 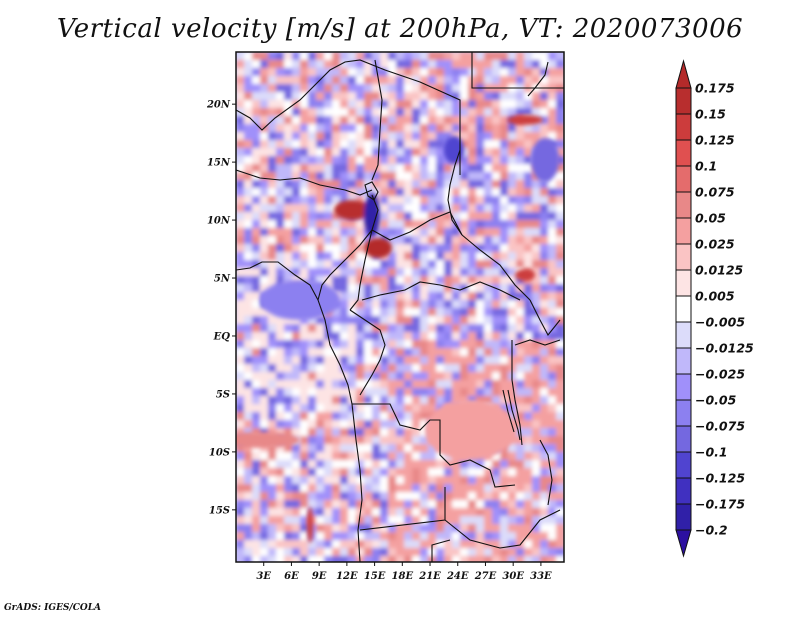 I want to click on border-west-coast, so click(x=299, y=411).